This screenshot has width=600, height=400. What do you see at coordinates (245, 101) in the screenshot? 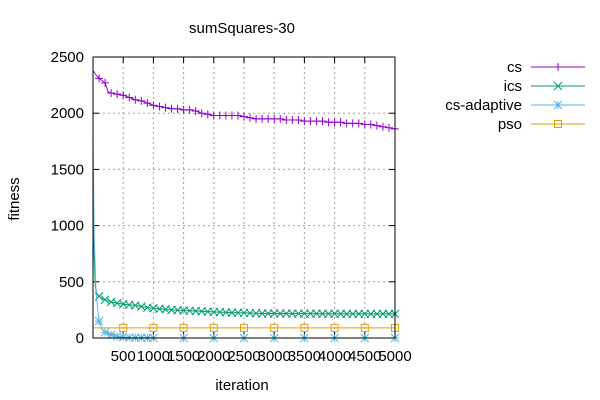
I see `series-cs` at bounding box center [245, 101].